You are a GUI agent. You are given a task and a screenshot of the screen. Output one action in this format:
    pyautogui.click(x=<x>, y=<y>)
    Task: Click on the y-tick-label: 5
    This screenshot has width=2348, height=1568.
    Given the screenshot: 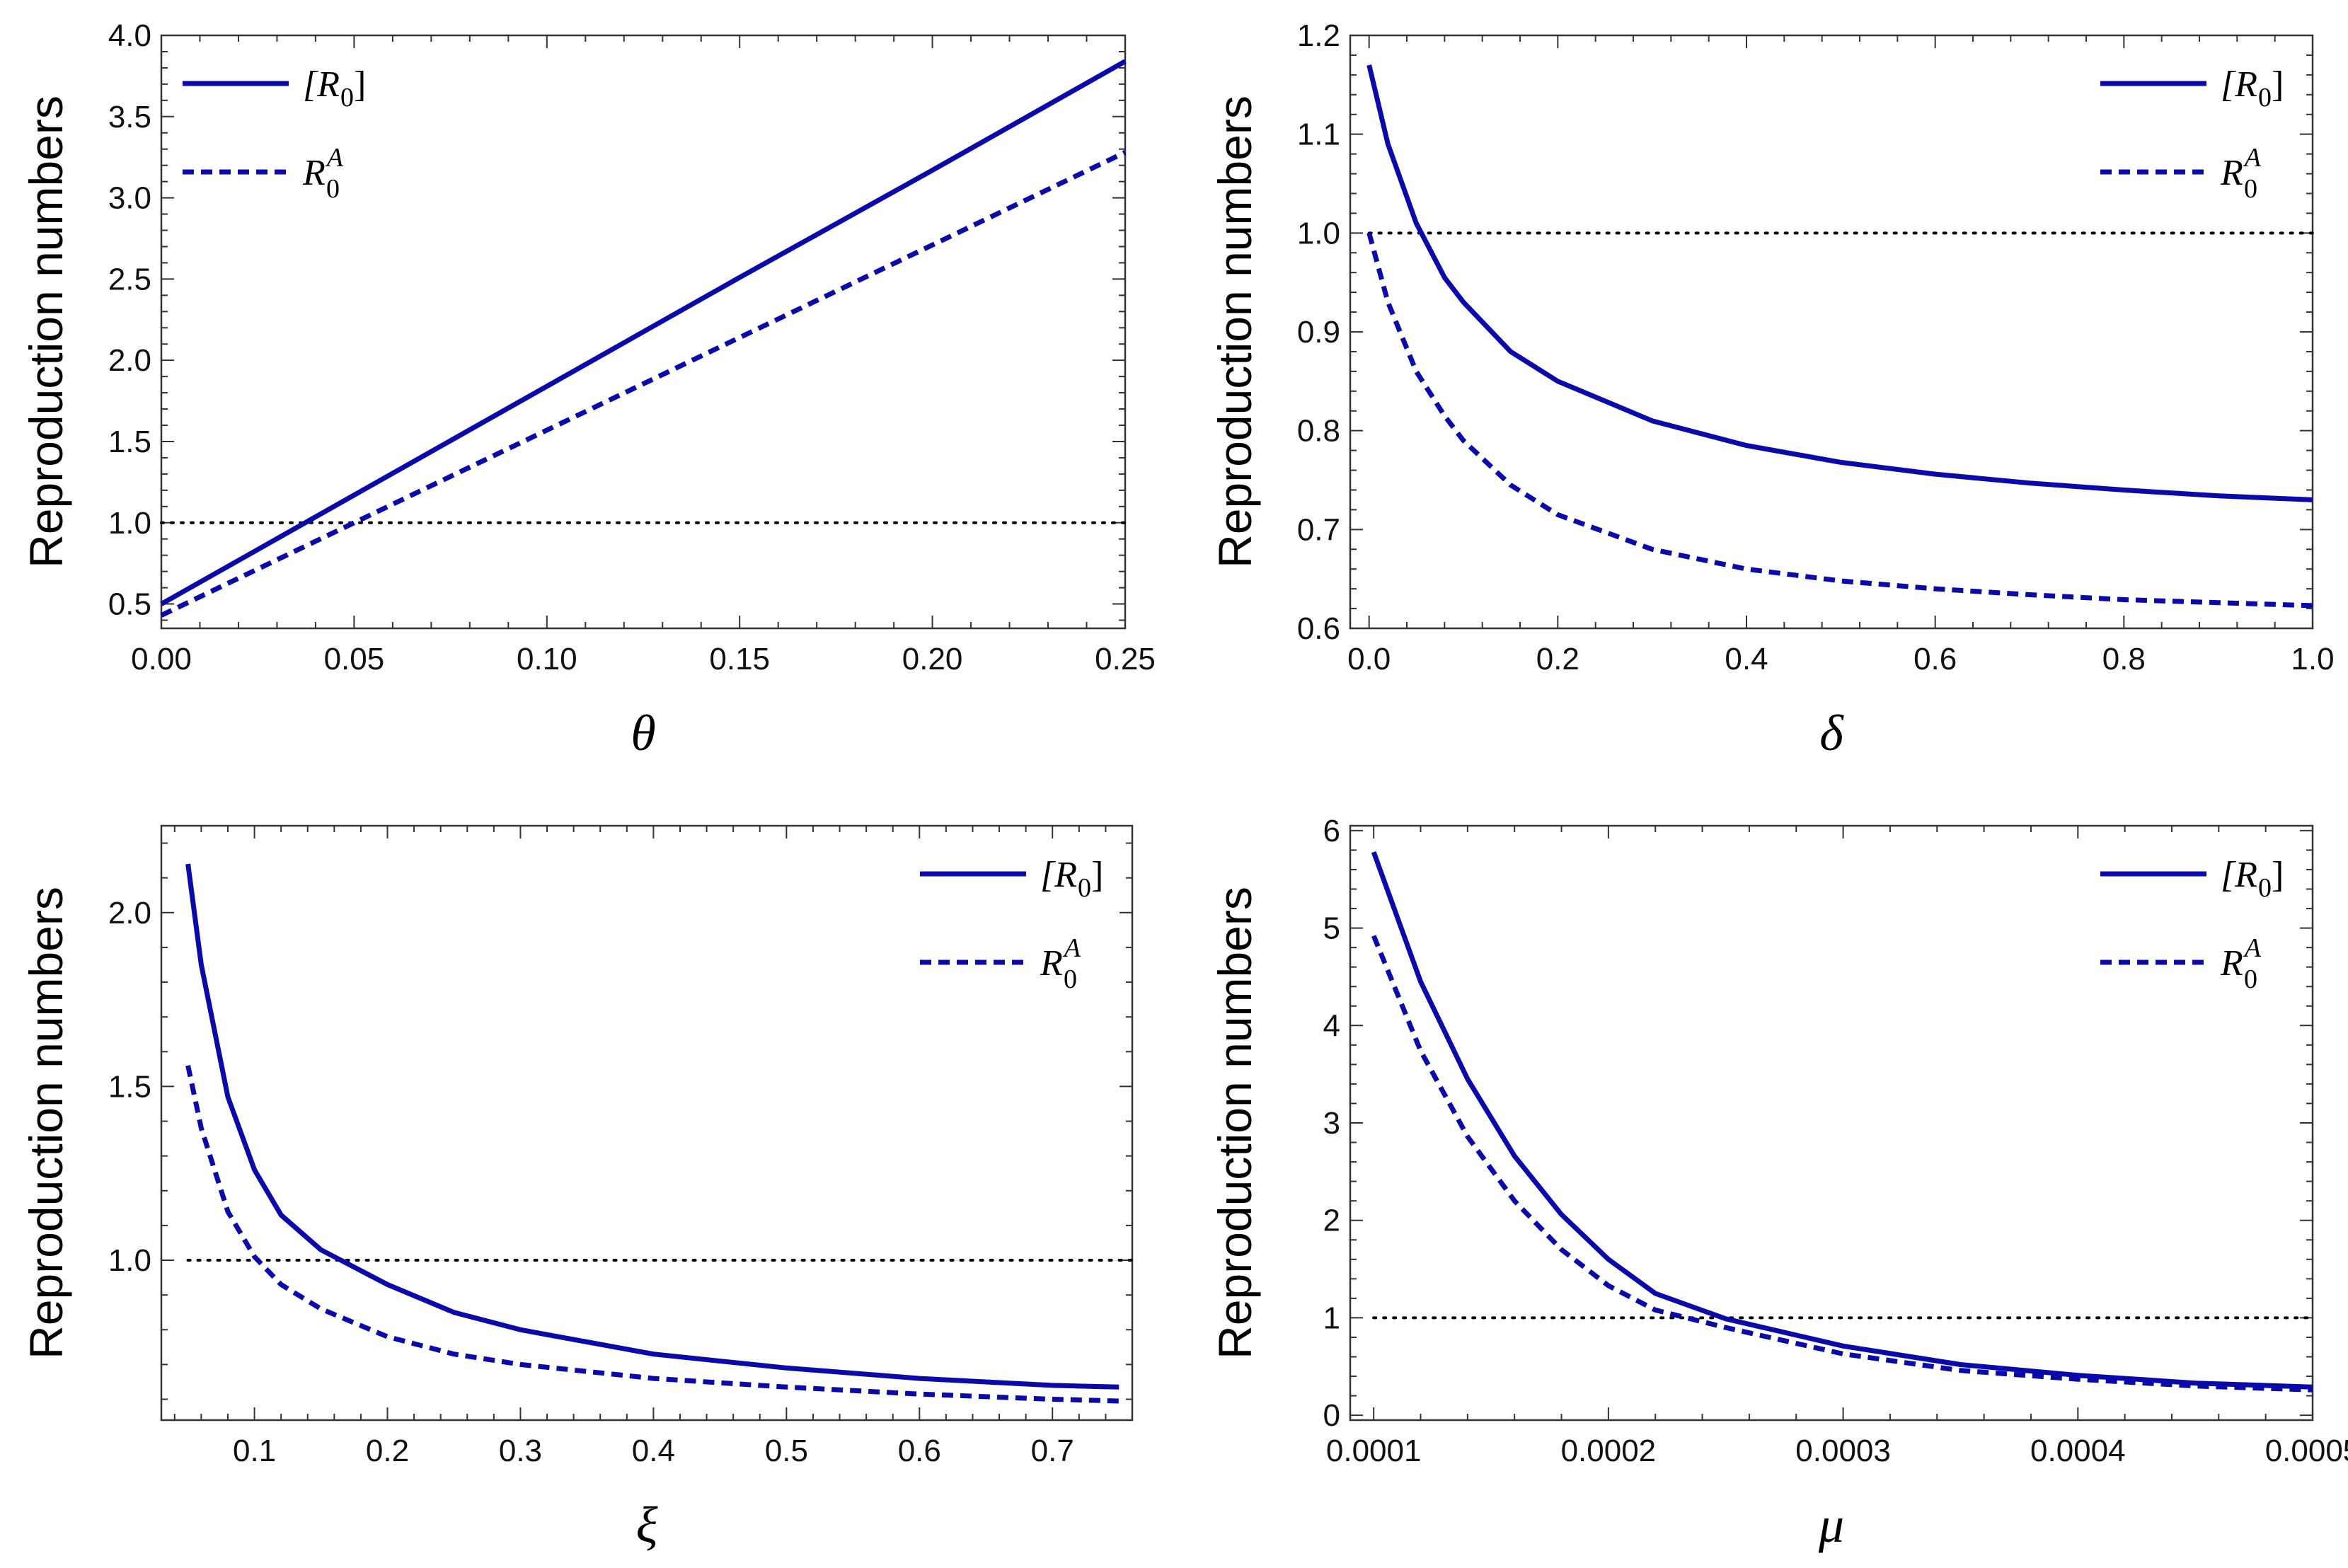 What is the action you would take?
    pyautogui.click(x=1331, y=928)
    